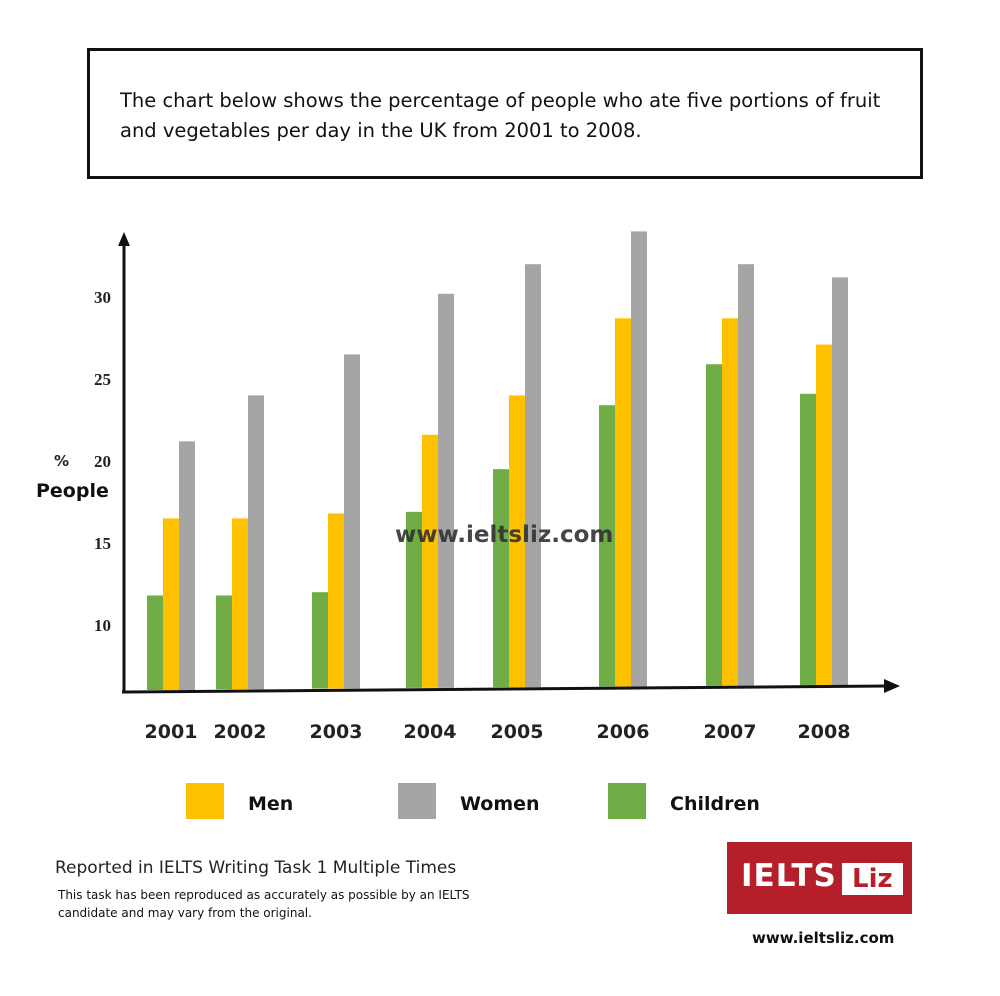 This screenshot has height=996, width=1000. What do you see at coordinates (72, 491) in the screenshot?
I see `y-axis-label: People` at bounding box center [72, 491].